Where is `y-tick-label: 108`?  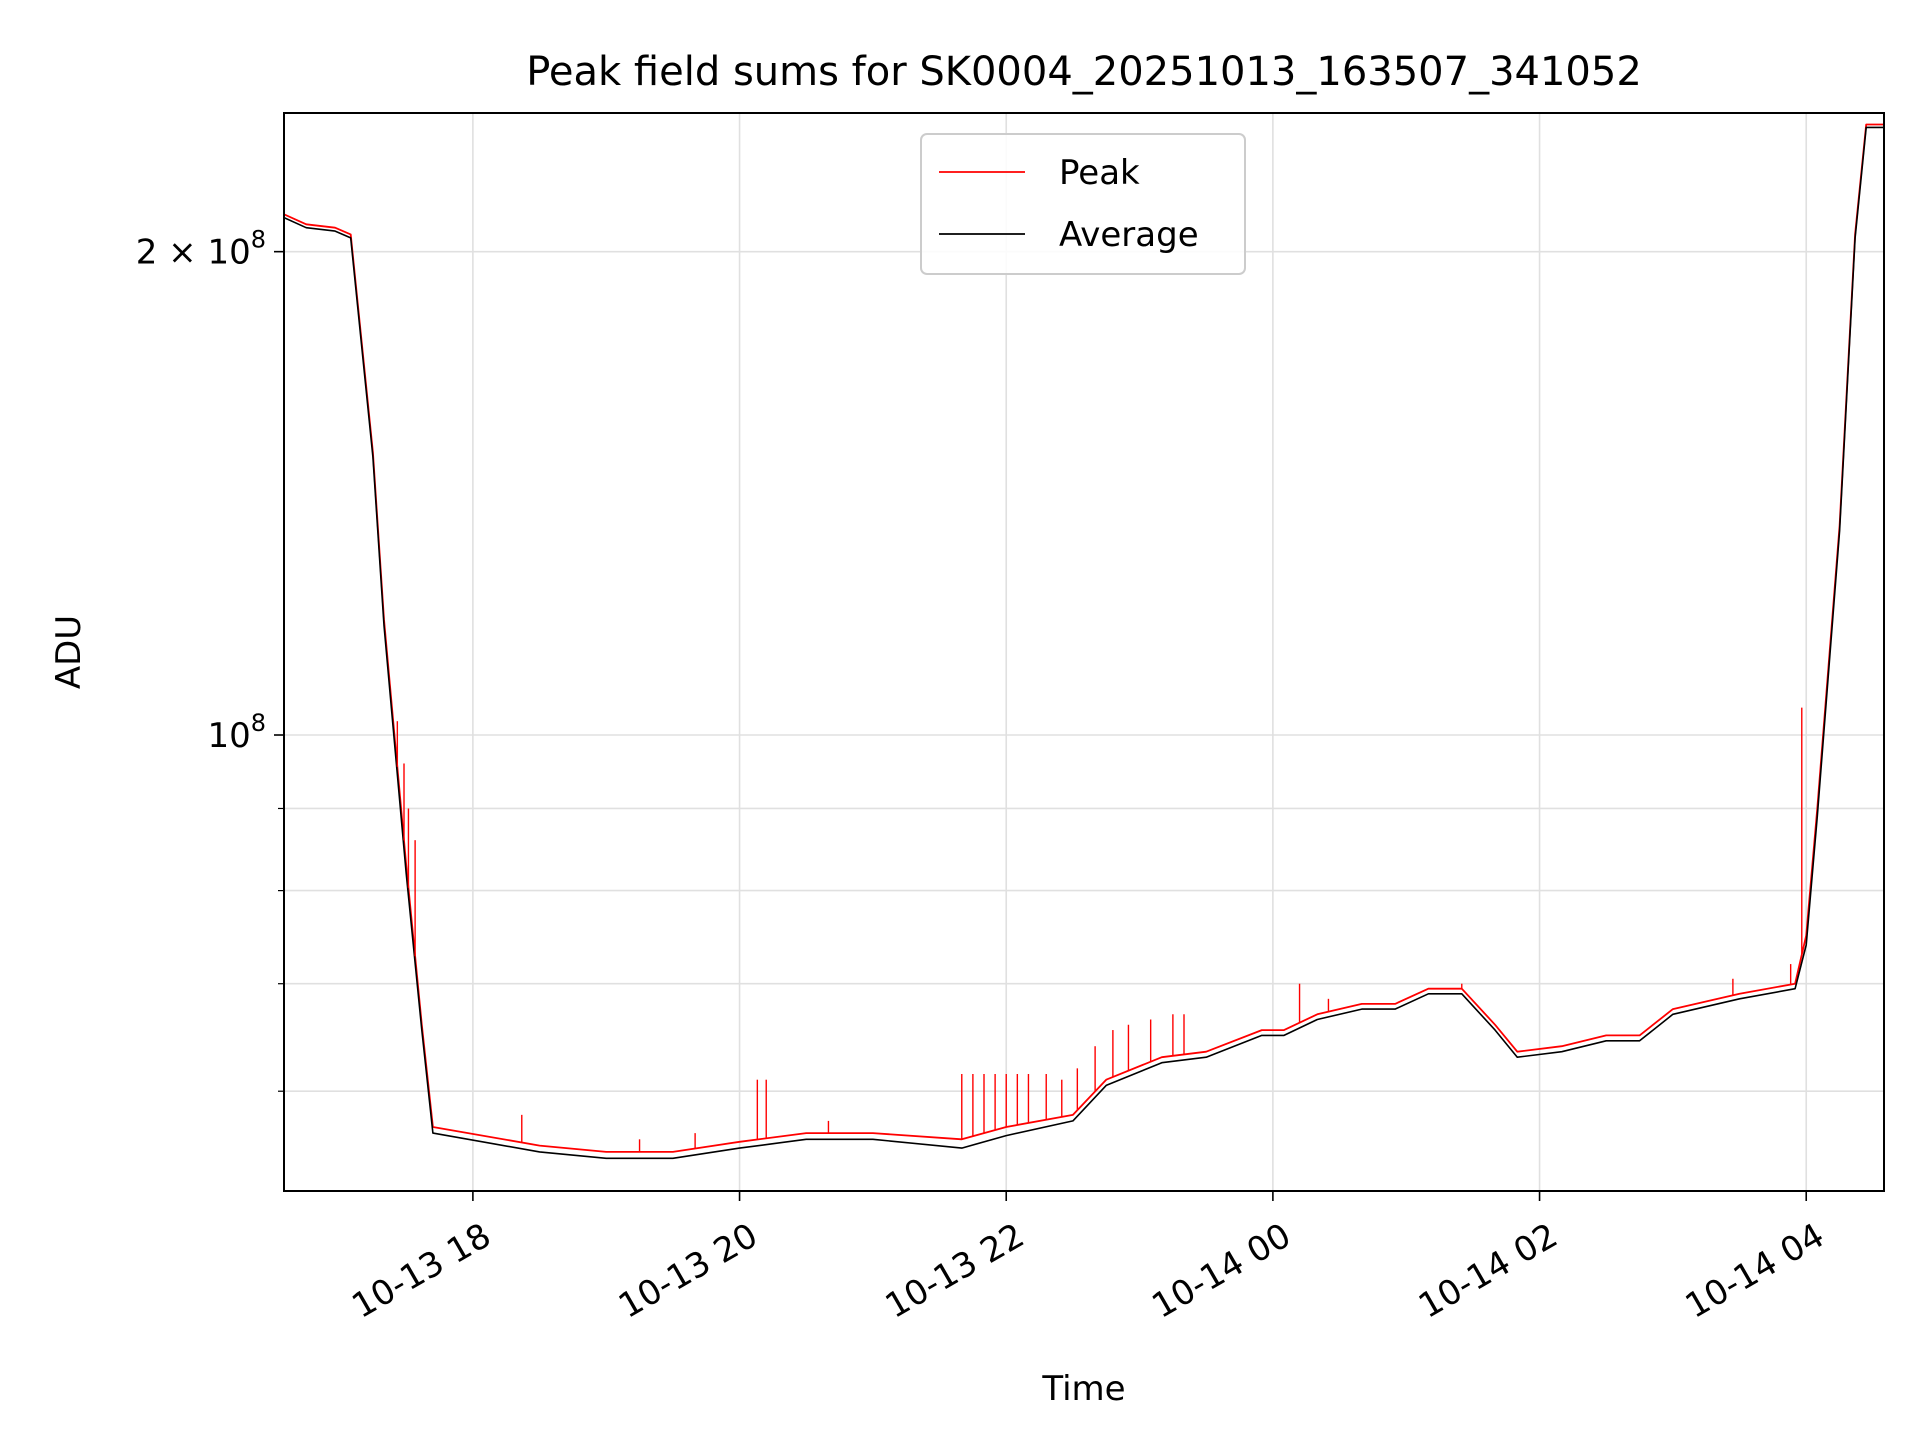 y-tick-label: 108 is located at coordinates (236, 732).